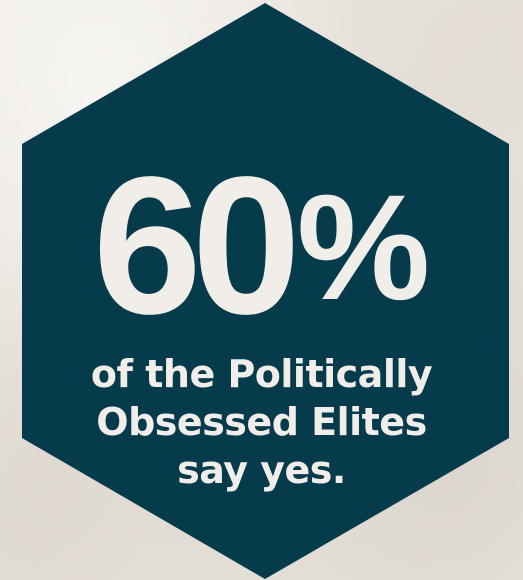  Describe the element at coordinates (363, 247) in the screenshot. I see `percent-sign: %` at that location.